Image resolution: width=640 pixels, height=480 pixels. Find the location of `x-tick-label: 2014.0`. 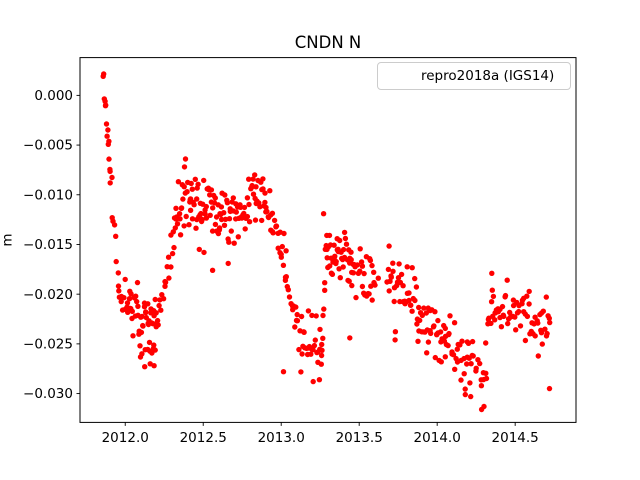

x-tick-label: 2014.0 is located at coordinates (437, 438).